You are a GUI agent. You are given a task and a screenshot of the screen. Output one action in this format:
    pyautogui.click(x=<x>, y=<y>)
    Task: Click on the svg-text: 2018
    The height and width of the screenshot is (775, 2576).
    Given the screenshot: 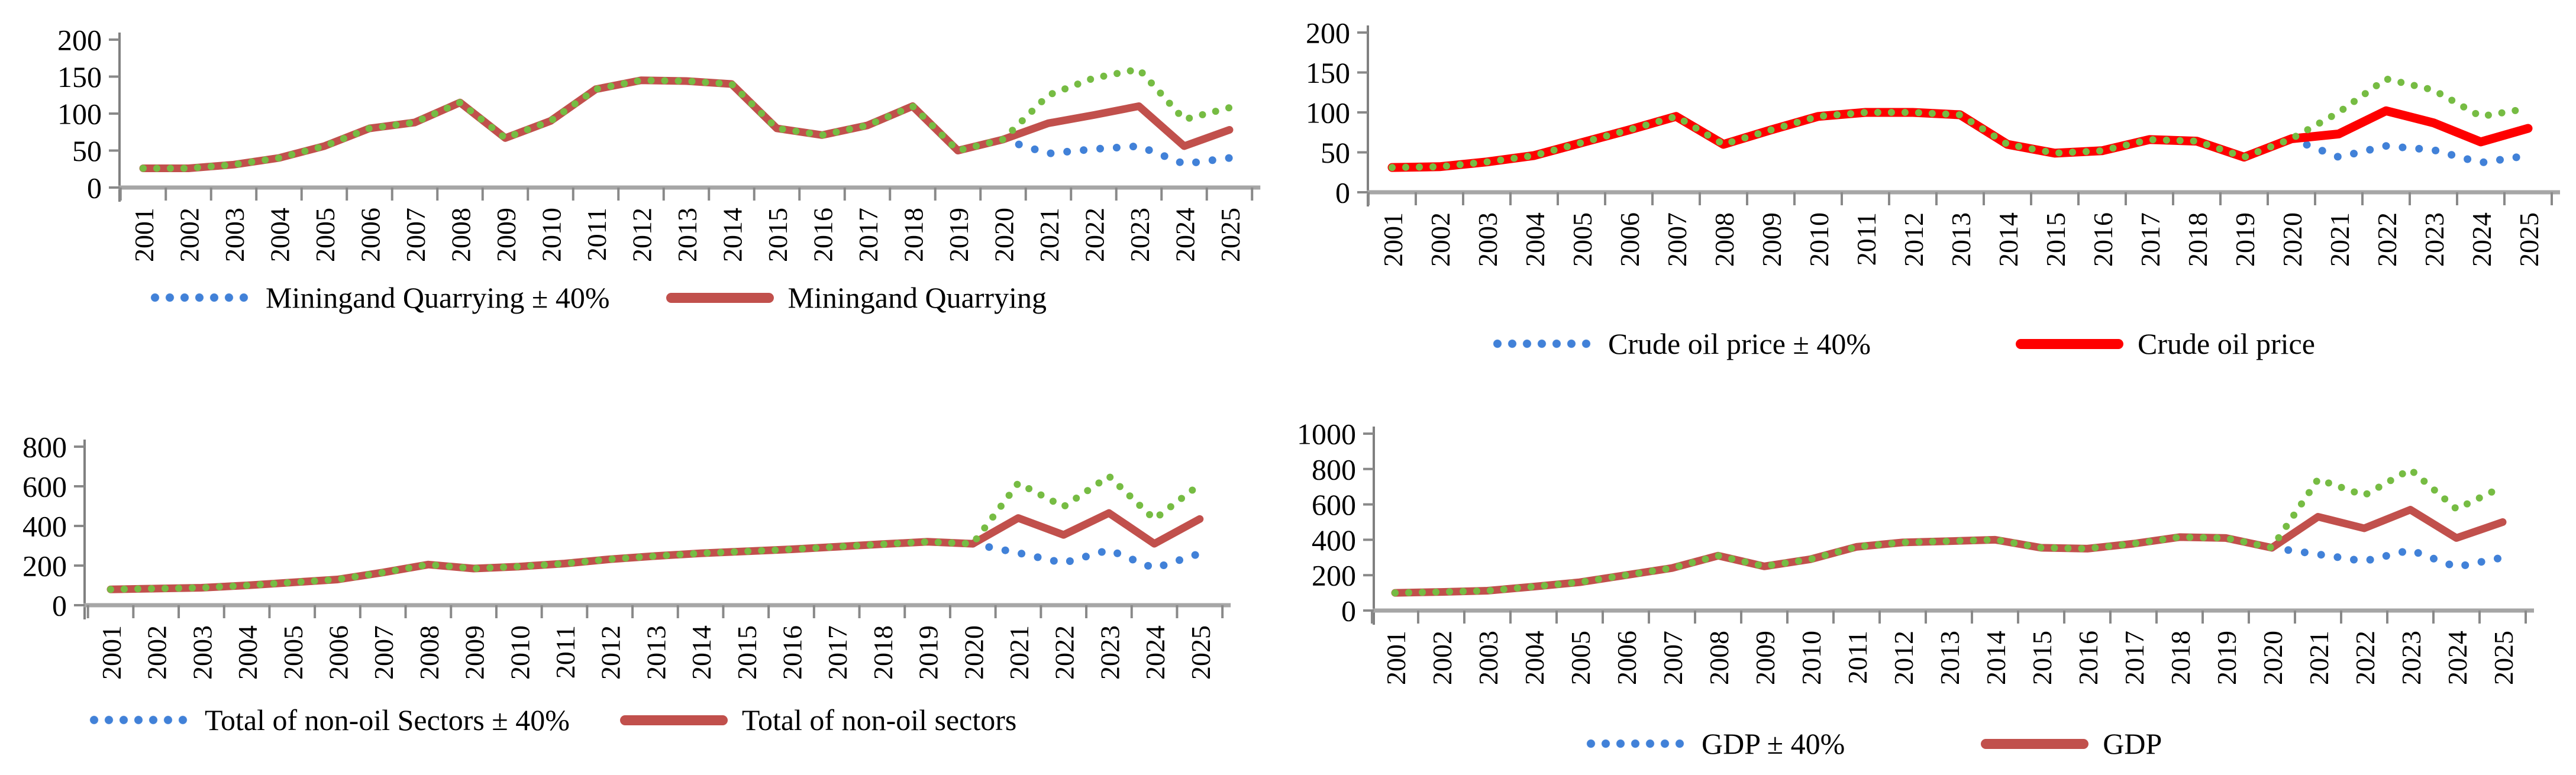 What is the action you would take?
    pyautogui.click(x=883, y=653)
    